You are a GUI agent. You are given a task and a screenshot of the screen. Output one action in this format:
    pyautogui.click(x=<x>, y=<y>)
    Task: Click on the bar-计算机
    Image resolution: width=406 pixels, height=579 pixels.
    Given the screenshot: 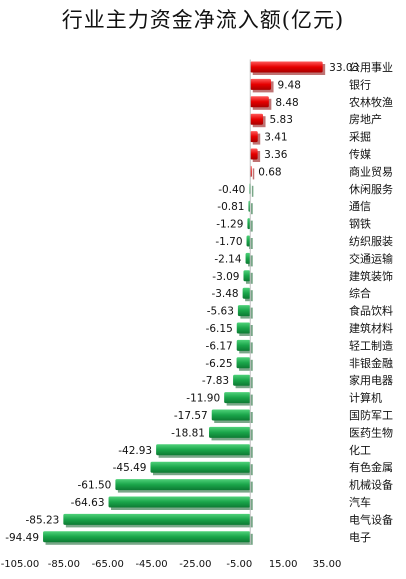 What is the action you would take?
    pyautogui.click(x=237, y=398)
    